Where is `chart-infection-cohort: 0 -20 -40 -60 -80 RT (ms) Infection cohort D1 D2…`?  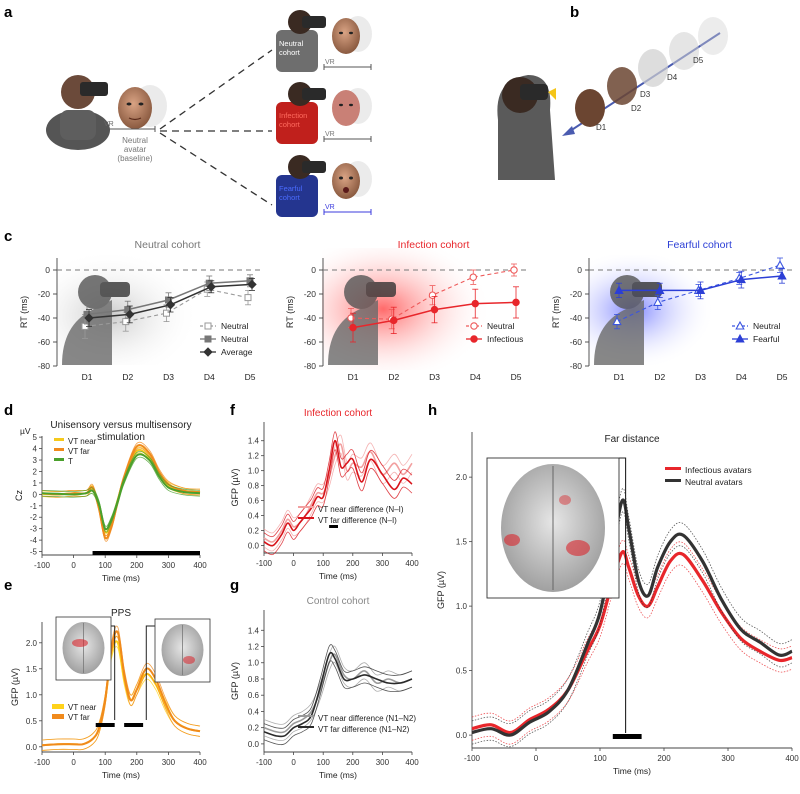 chart-infection-cohort: 0 -20 -40 -60 -80 RT (ms) Infection cohort D1 D2… is located at coordinates (406, 310).